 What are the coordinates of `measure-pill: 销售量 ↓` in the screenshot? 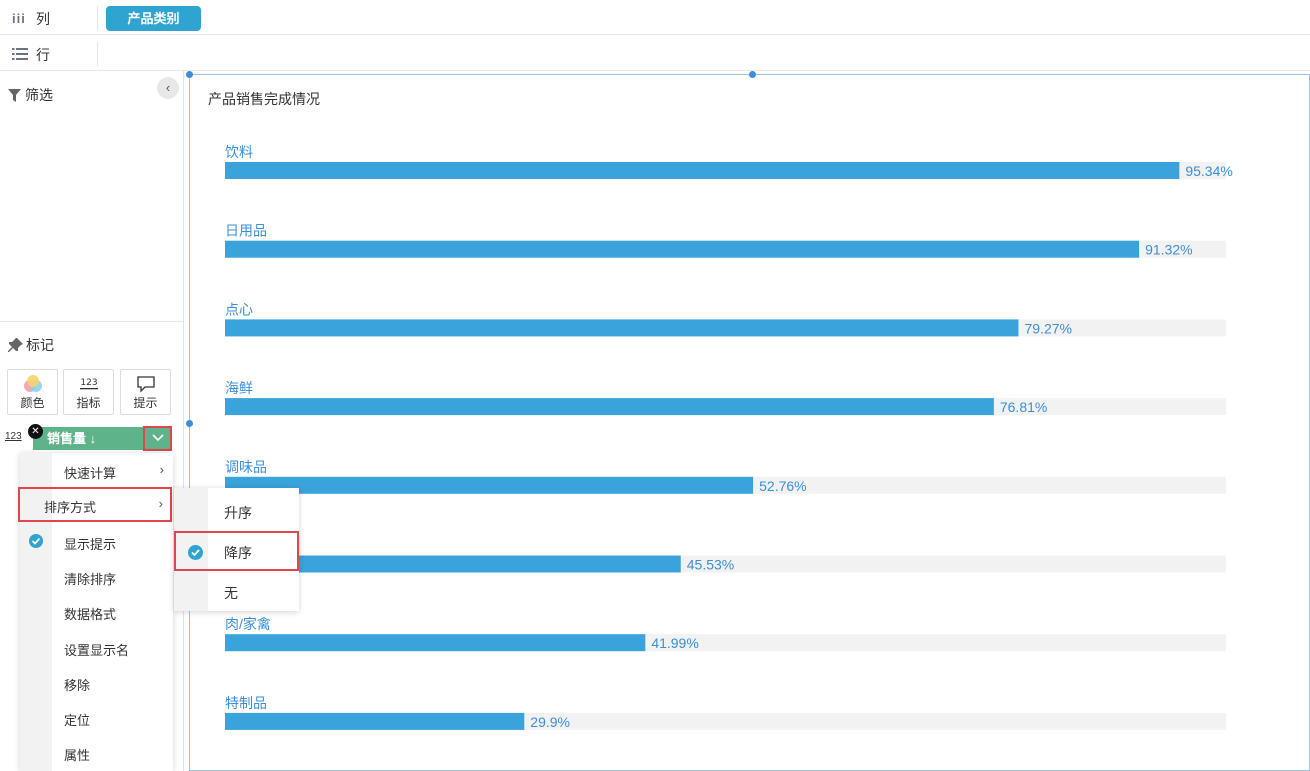 It's located at (102, 438).